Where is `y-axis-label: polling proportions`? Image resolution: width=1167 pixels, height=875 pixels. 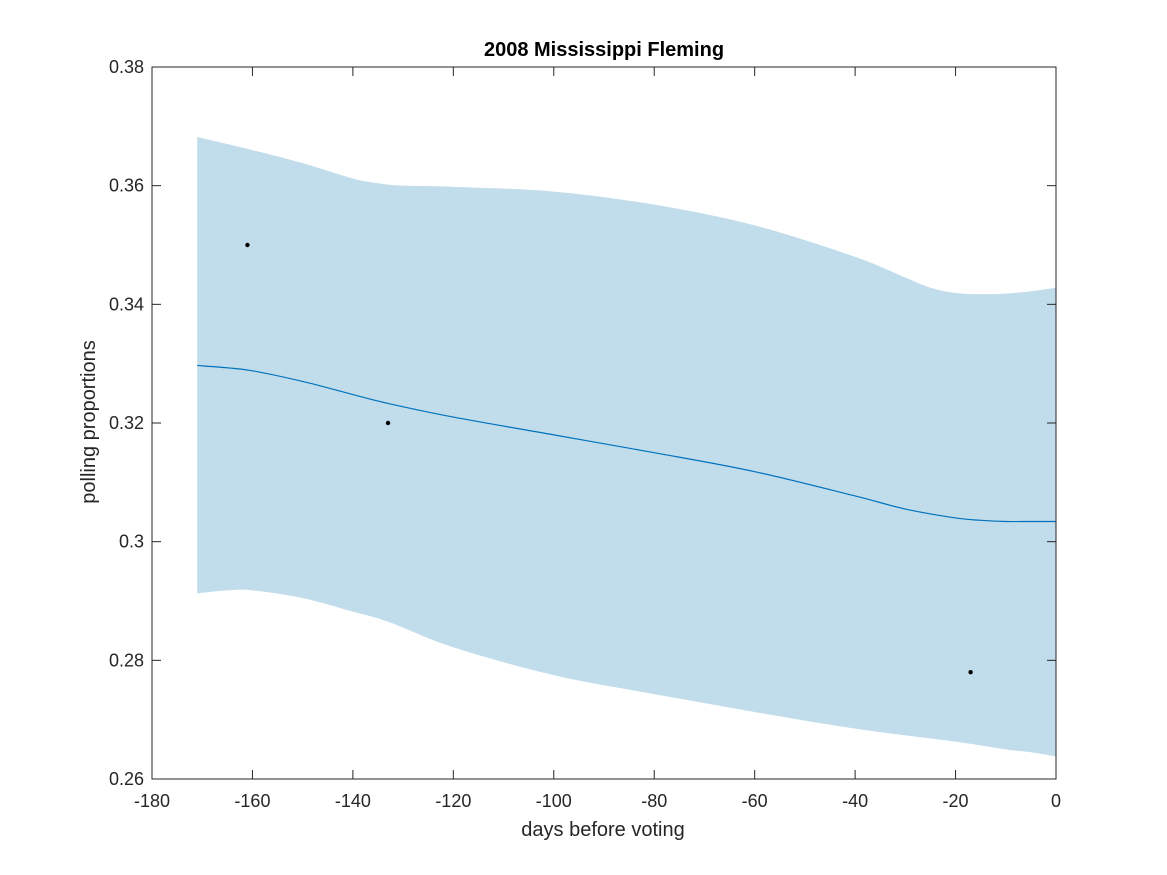 y-axis-label: polling proportions is located at coordinates (89, 421).